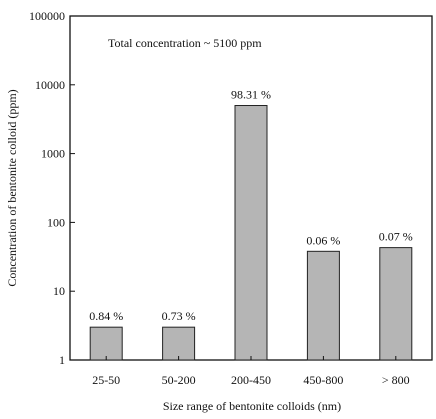 This screenshot has height=419, width=436. I want to click on x-tick-label: 200-450, so click(251, 380).